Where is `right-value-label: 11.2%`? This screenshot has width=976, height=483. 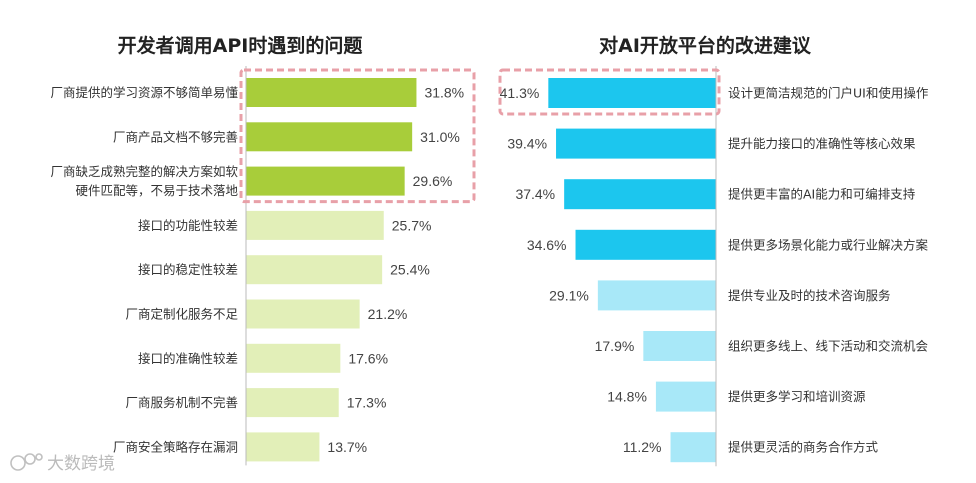 right-value-label: 11.2% is located at coordinates (642, 447).